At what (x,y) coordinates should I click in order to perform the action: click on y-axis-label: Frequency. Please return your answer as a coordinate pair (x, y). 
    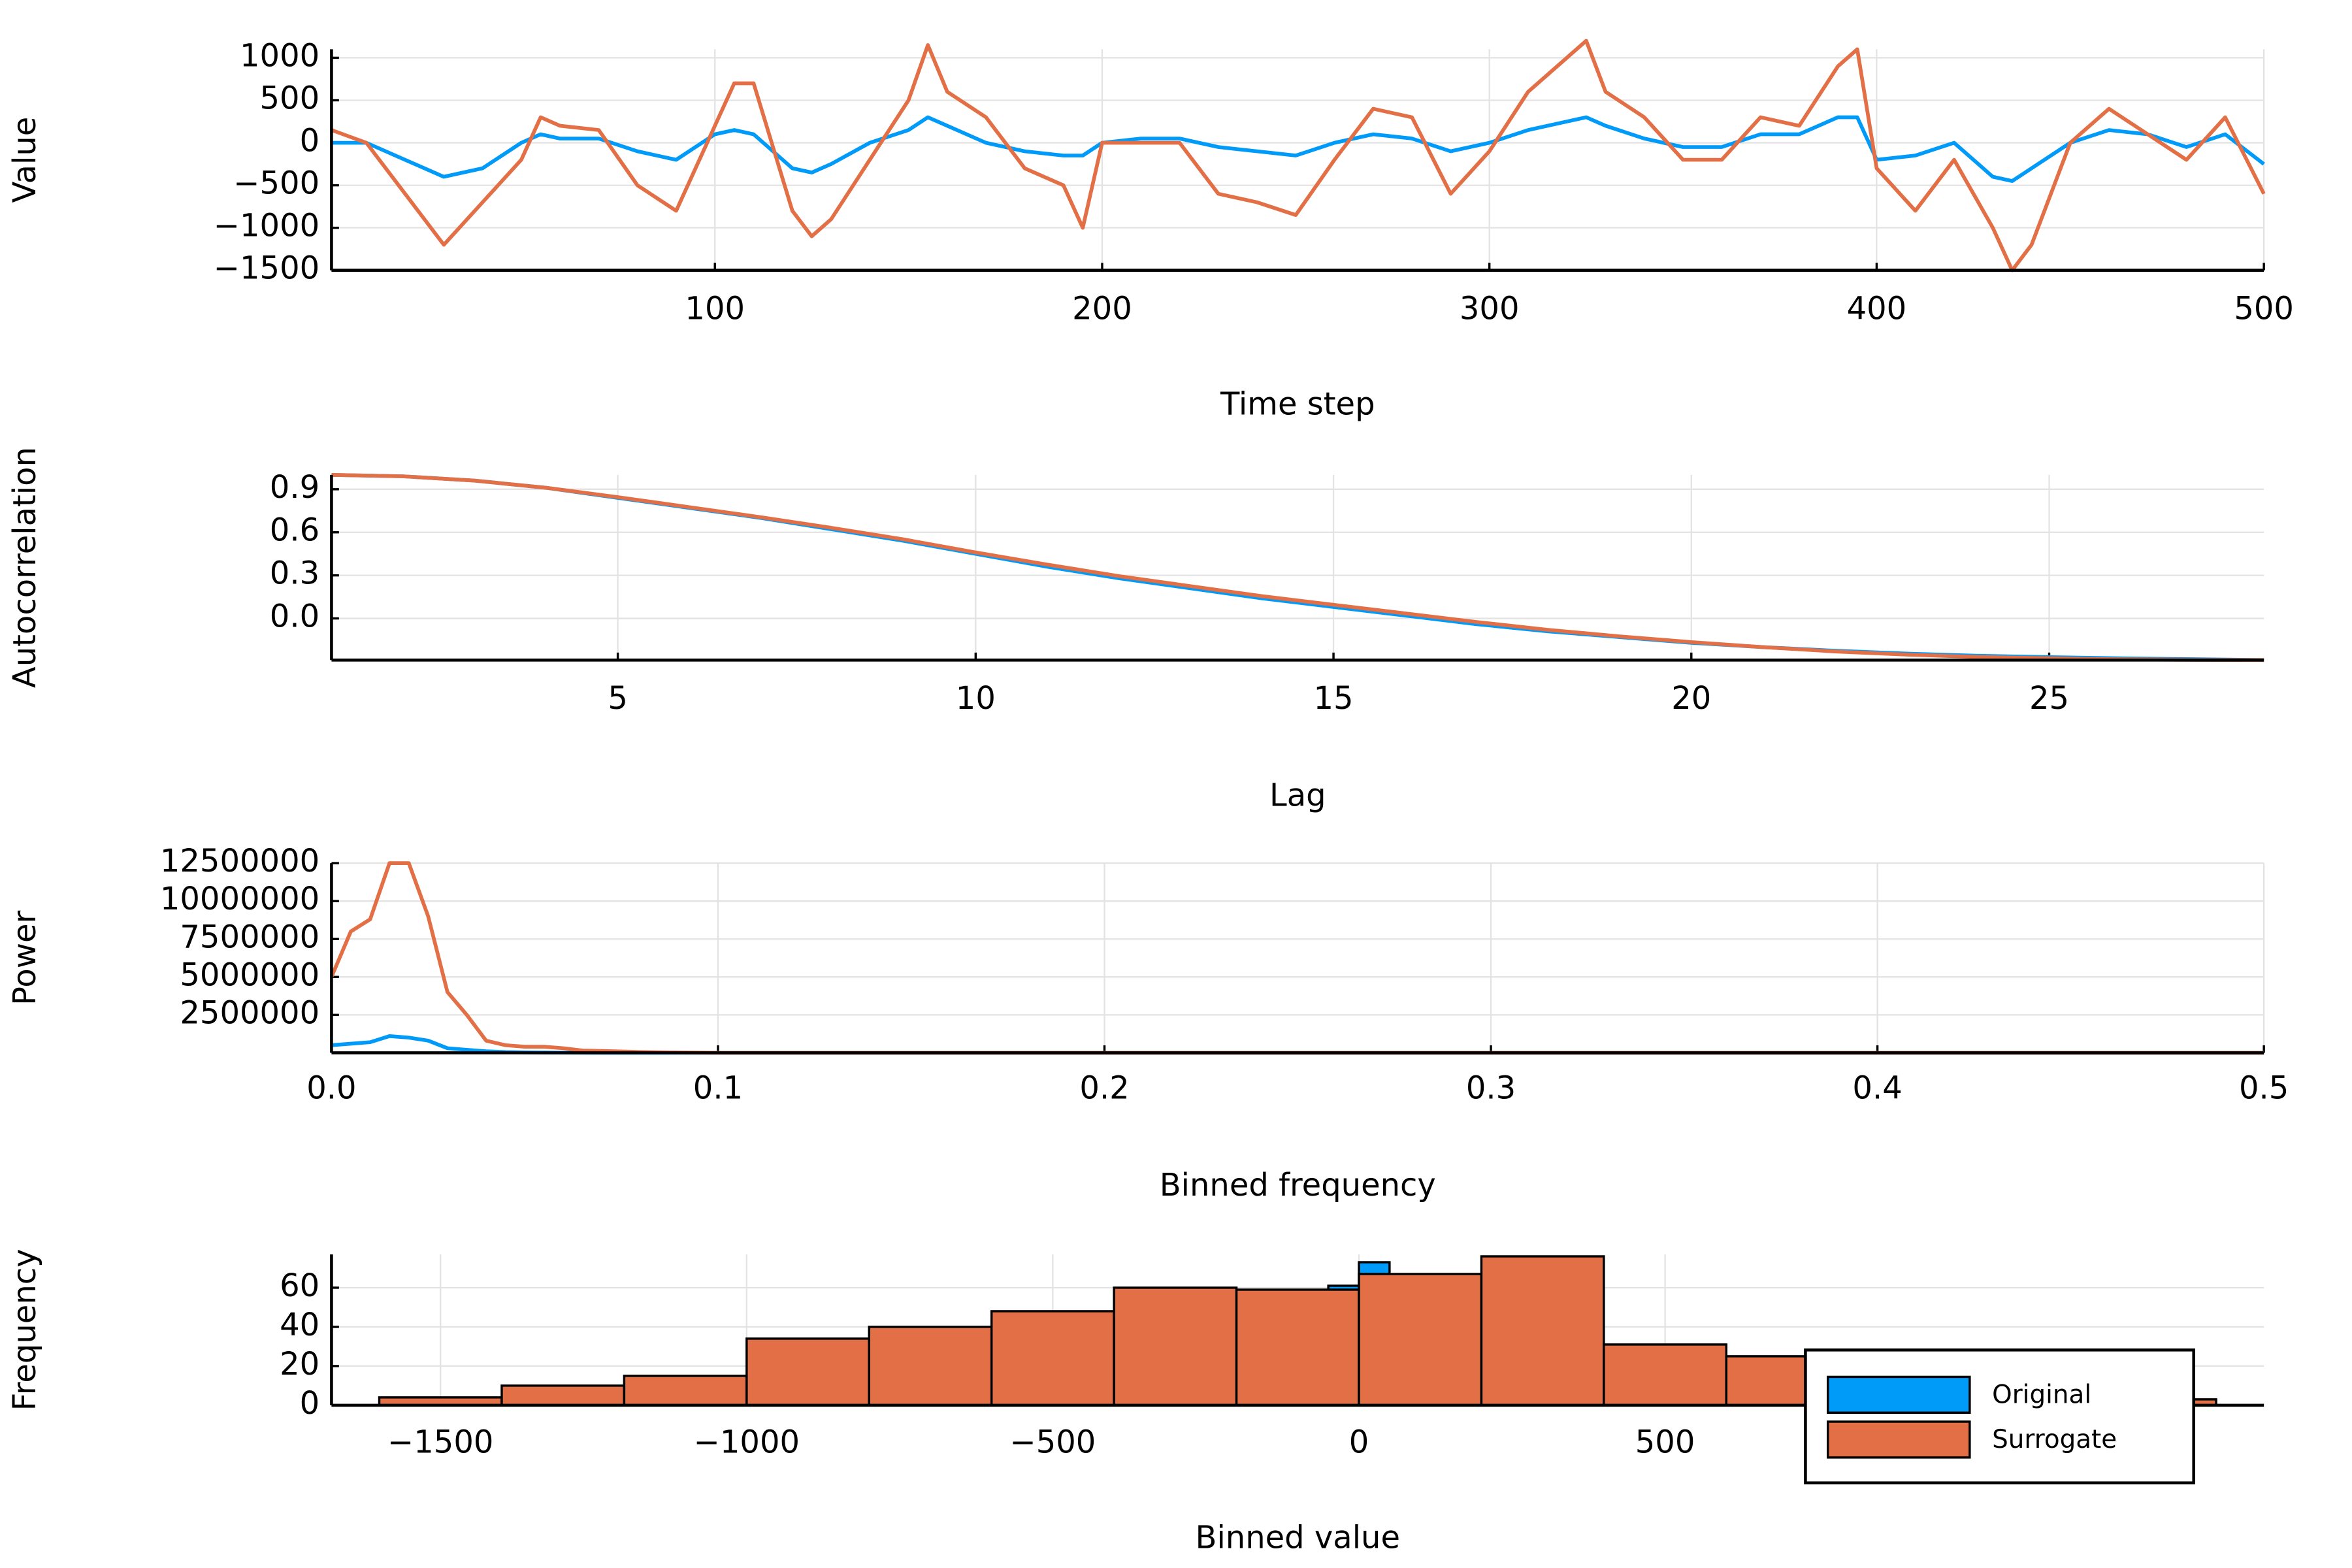
    Looking at the image, I should click on (25, 1330).